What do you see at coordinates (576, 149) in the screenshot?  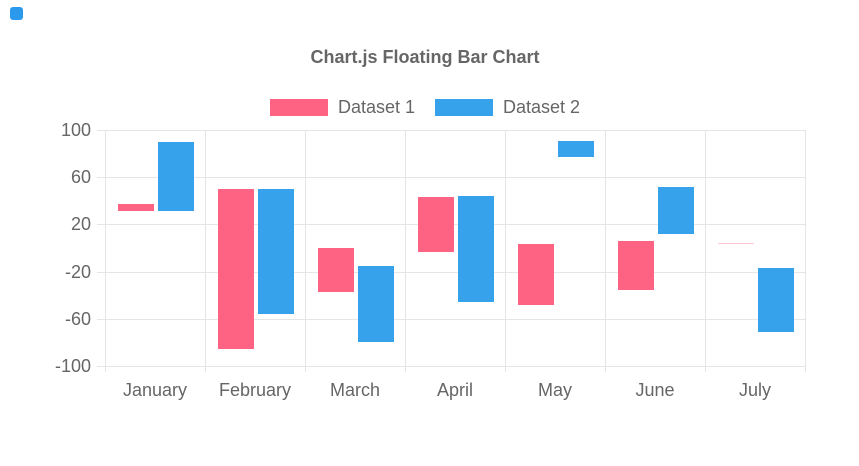 I see `bar-dataset2-may` at bounding box center [576, 149].